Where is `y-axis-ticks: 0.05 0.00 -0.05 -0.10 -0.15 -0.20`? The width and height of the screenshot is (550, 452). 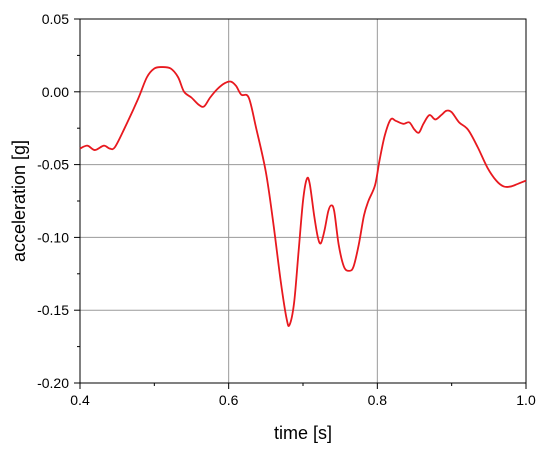 y-axis-ticks: 0.05 0.00 -0.05 -0.10 -0.15 -0.20 is located at coordinates (58, 201).